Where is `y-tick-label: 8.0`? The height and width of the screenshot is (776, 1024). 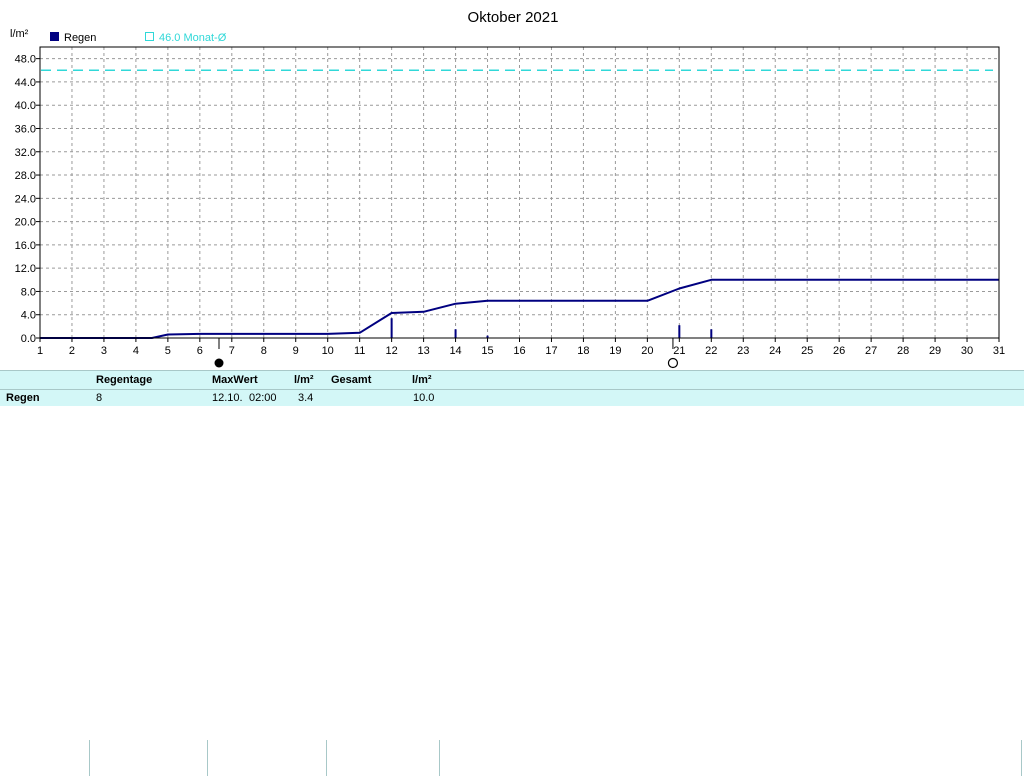
y-tick-label: 8.0 is located at coordinates (28, 292).